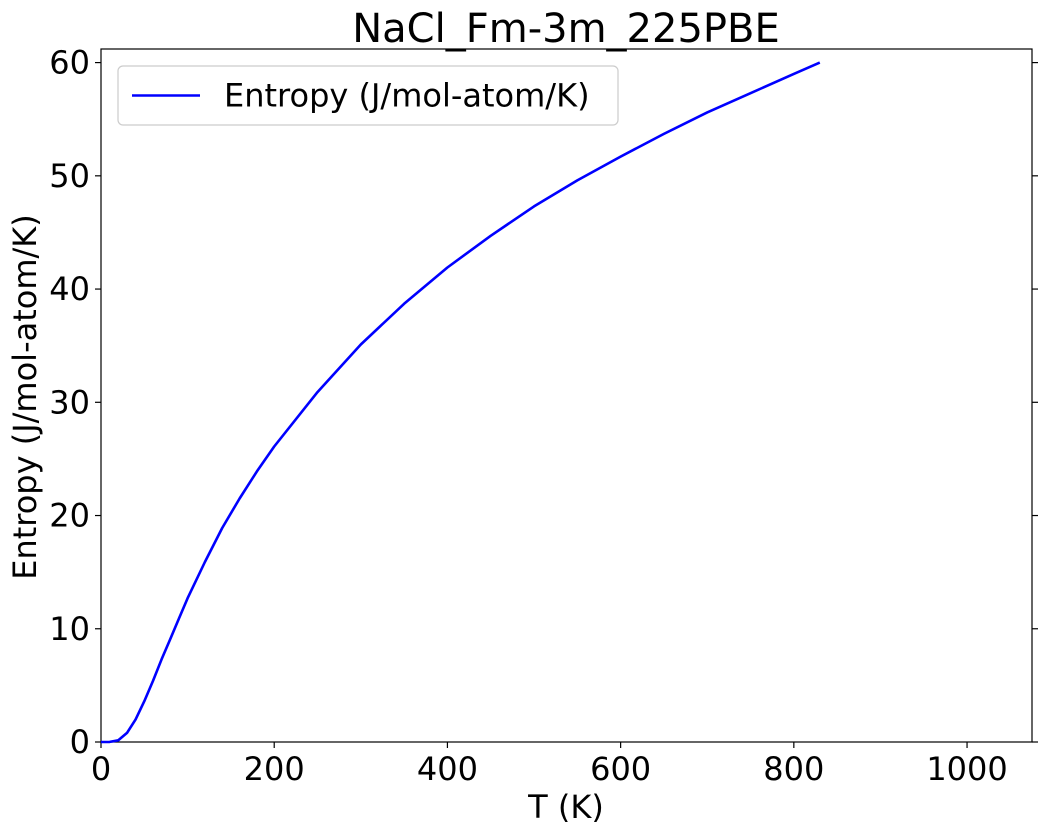 Image resolution: width=1044 pixels, height=833 pixels. I want to click on y-tick-label: 50, so click(69, 176).